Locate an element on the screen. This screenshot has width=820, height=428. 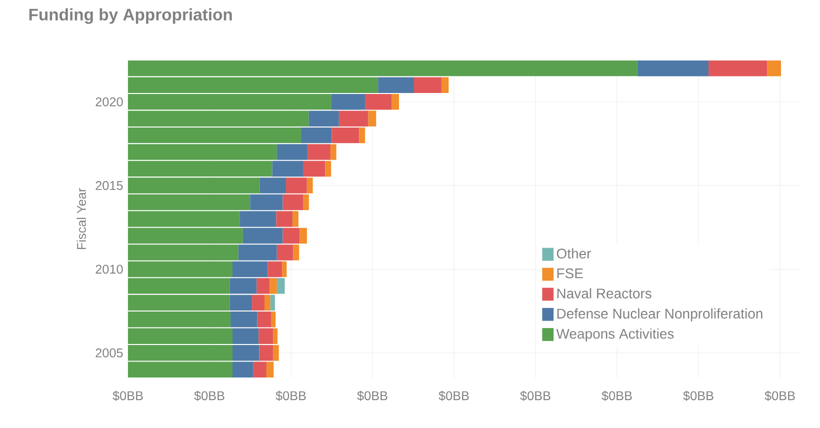
y-tick-label: 2010 is located at coordinates (109, 269).